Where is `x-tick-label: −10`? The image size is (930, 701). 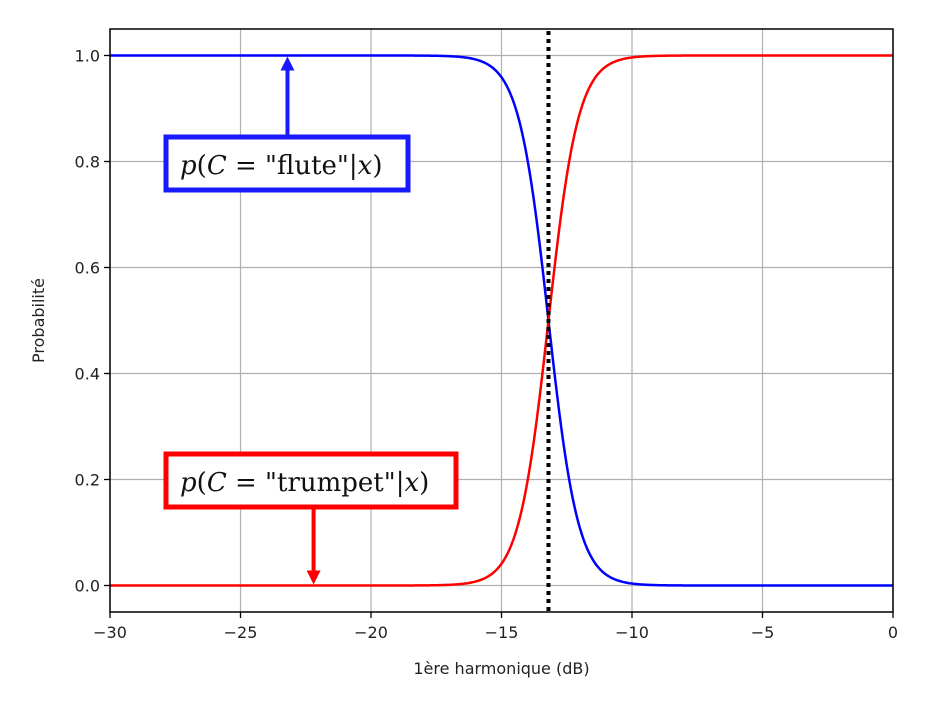
x-tick-label: −10 is located at coordinates (632, 632).